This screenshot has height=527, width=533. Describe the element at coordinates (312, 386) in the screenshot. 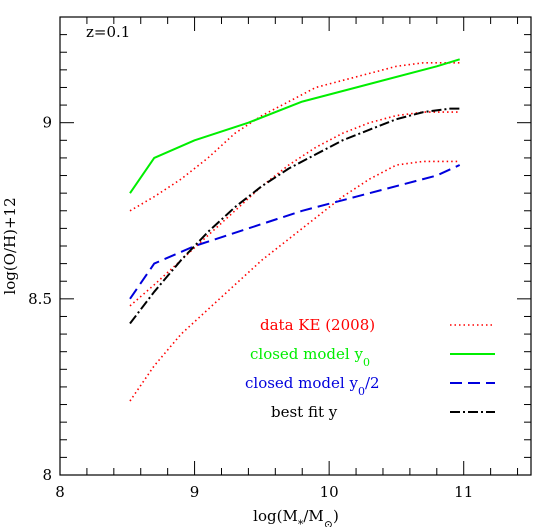

I see `legend-label-closed-y0-half: closed model y0/2` at that location.